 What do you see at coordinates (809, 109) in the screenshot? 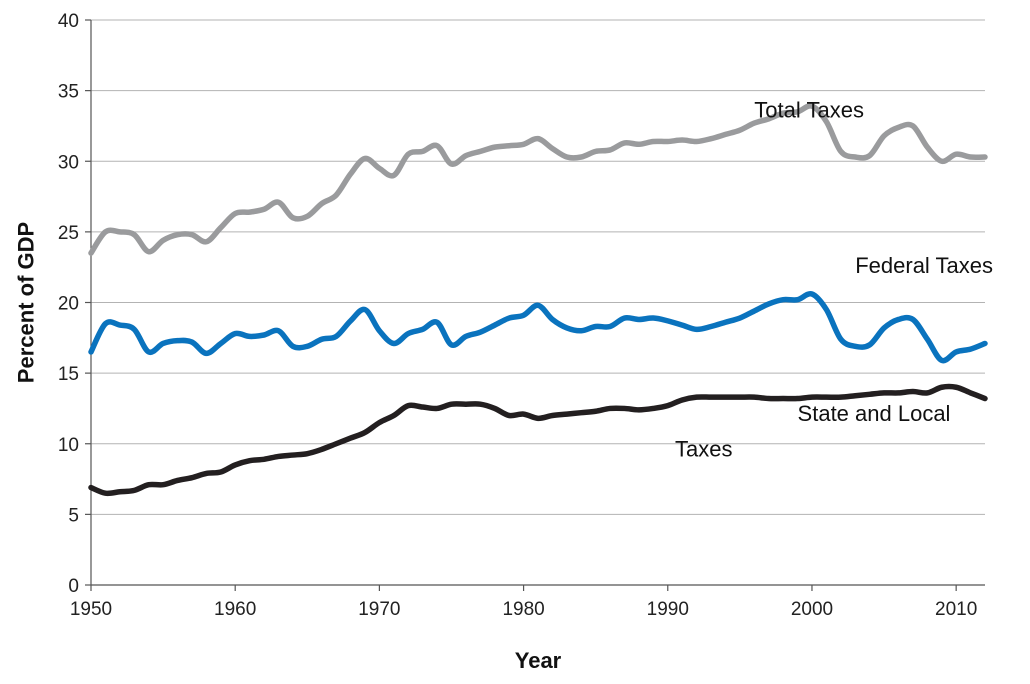
I see `series-annotation: Total Taxes` at bounding box center [809, 109].